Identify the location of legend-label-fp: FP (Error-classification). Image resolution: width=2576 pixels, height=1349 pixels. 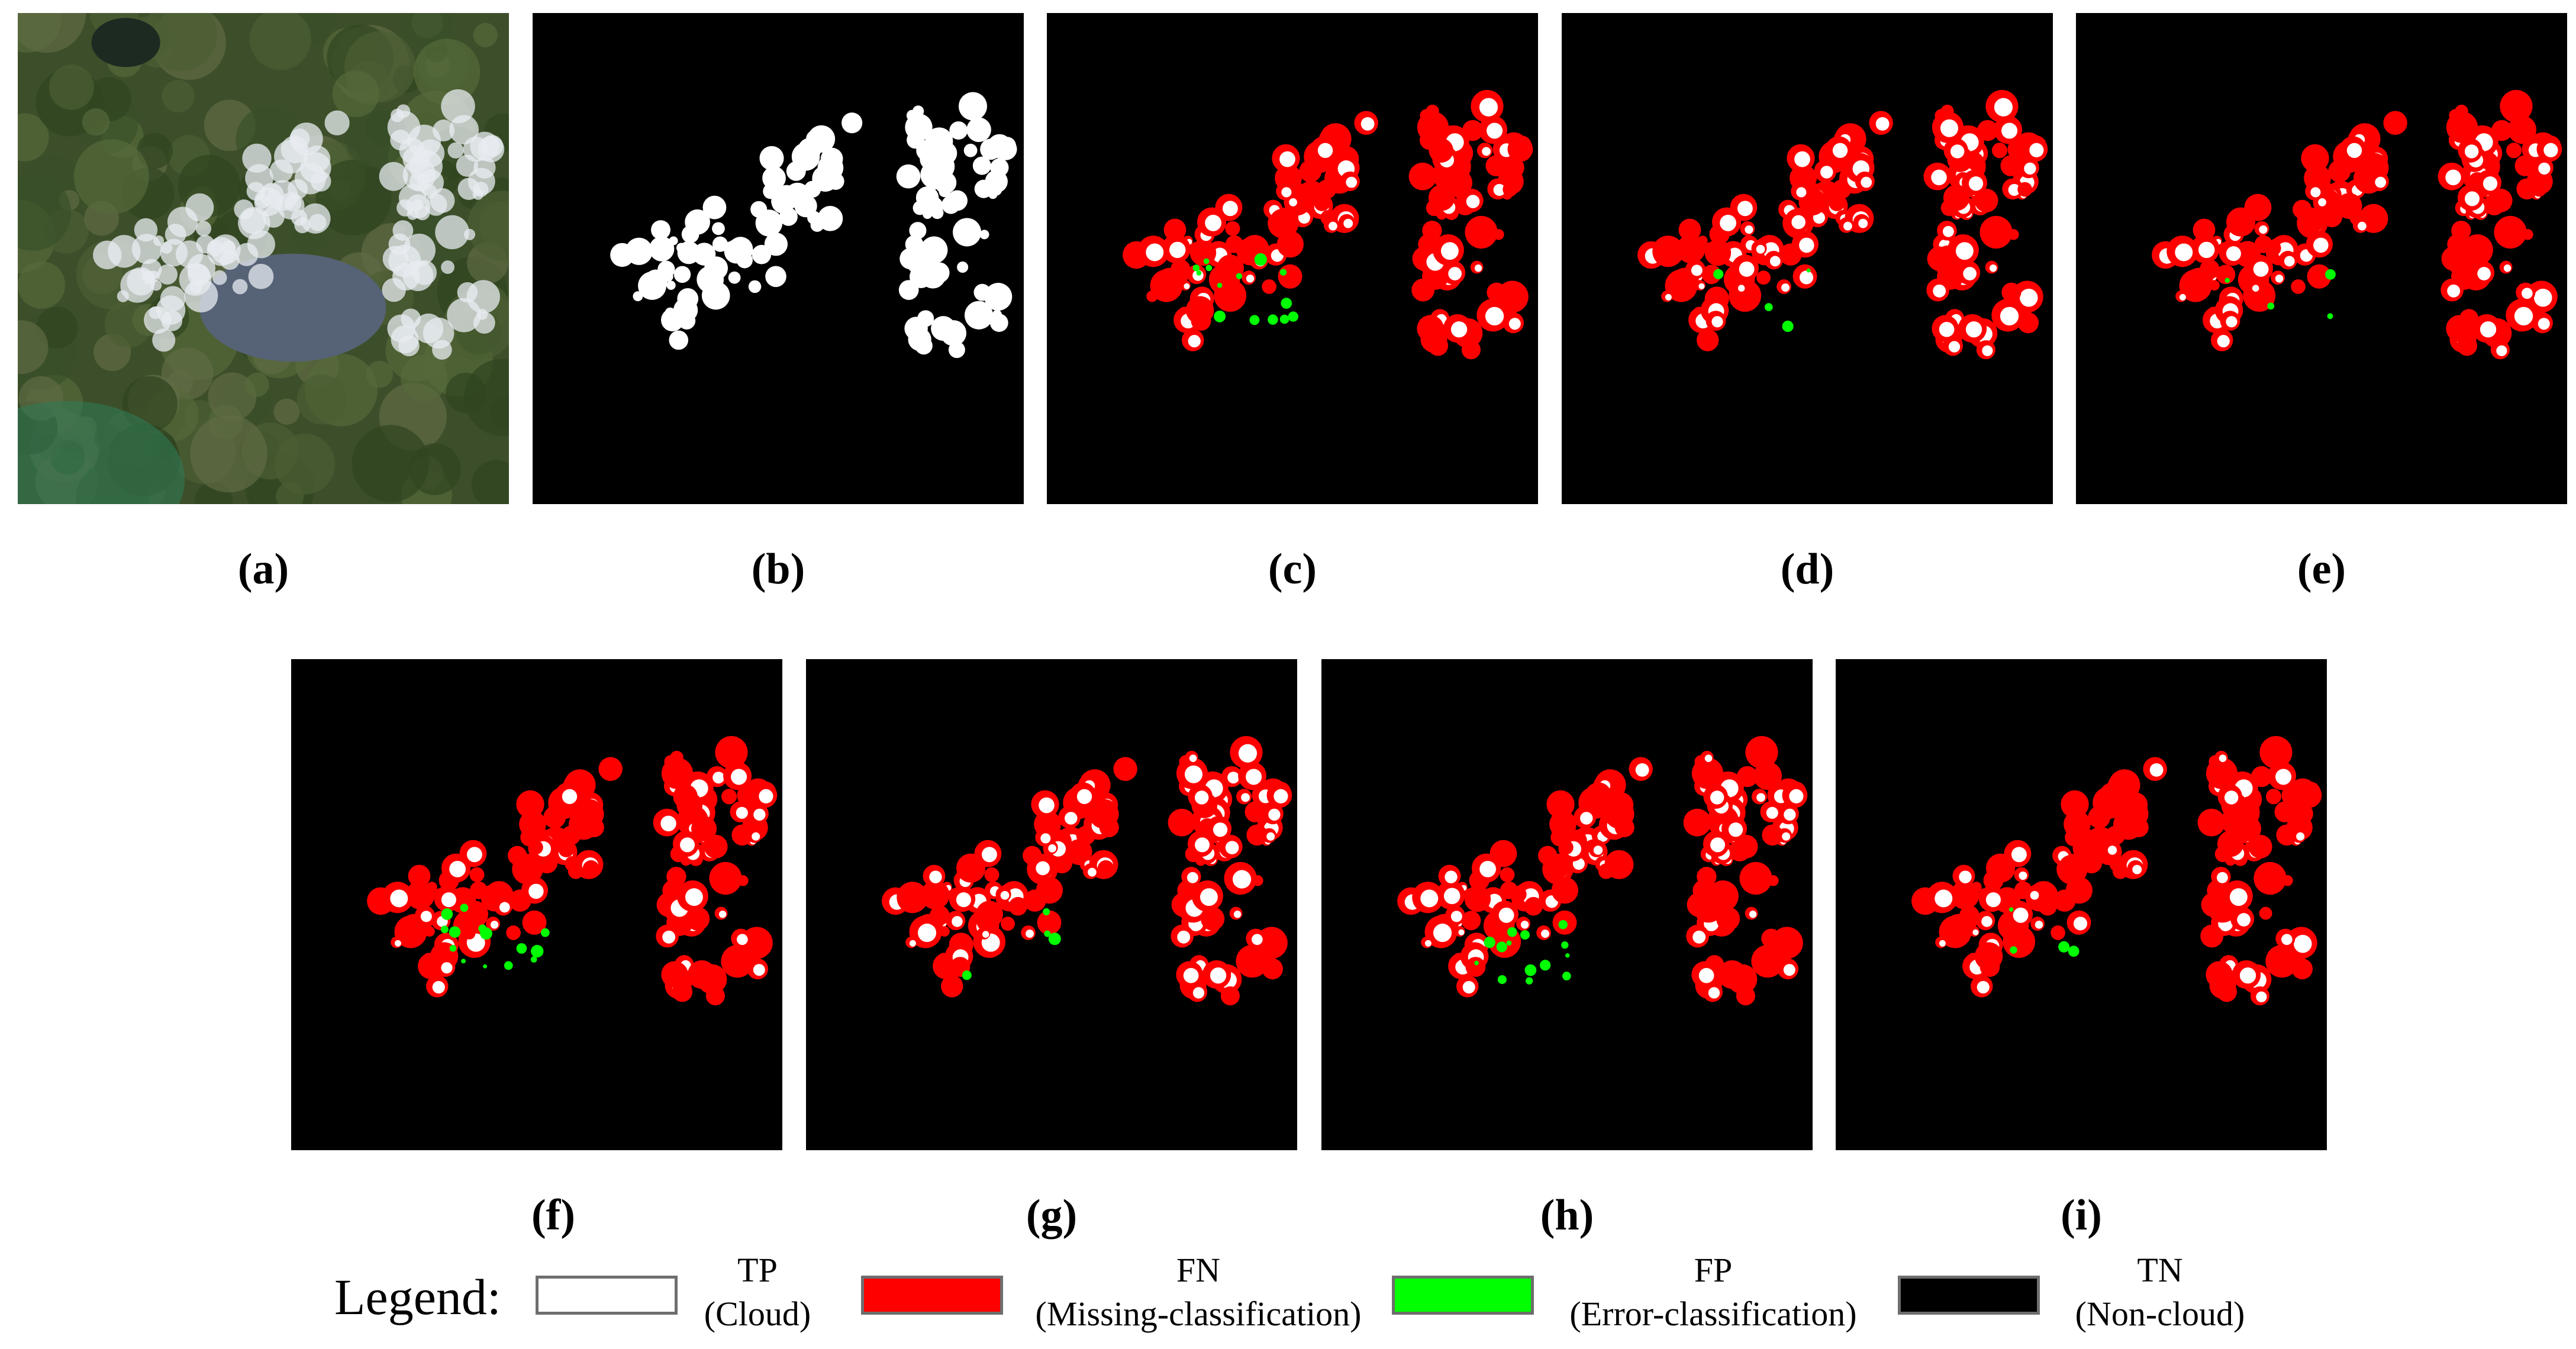
(1713, 1292).